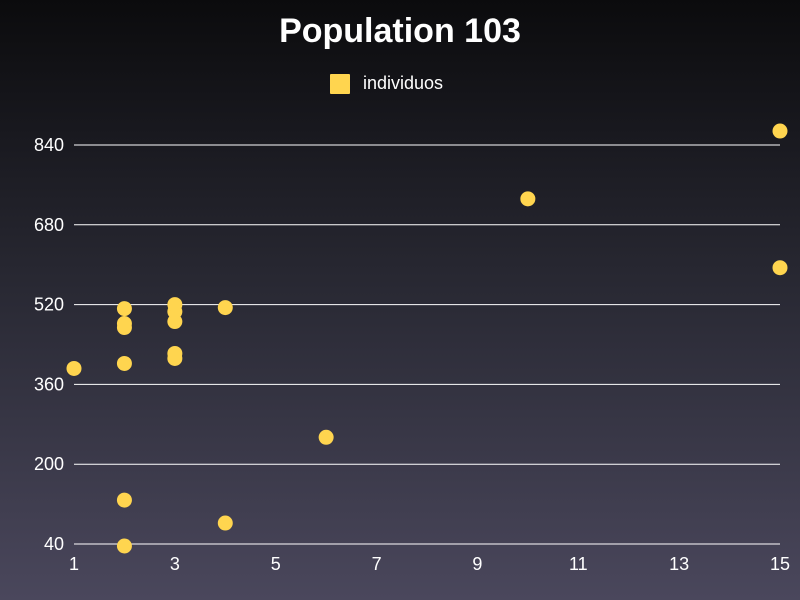  I want to click on x-tick-label: 15, so click(780, 564).